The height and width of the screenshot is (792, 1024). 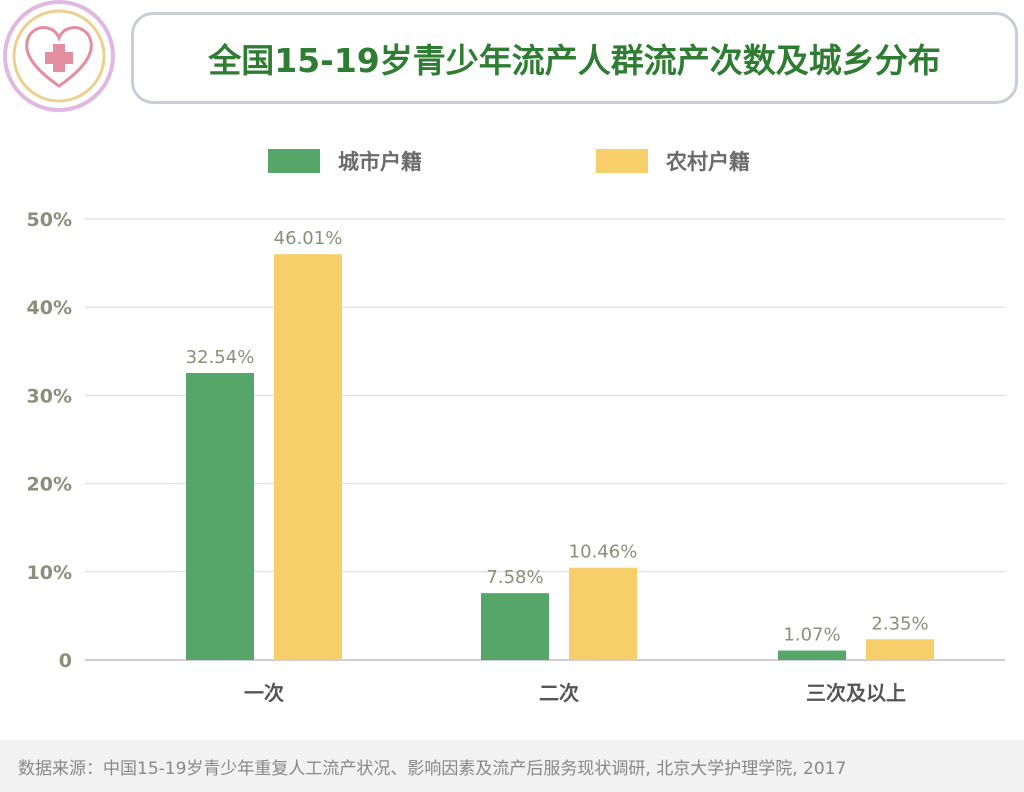 What do you see at coordinates (49, 573) in the screenshot?
I see `y-tick-label: 10%` at bounding box center [49, 573].